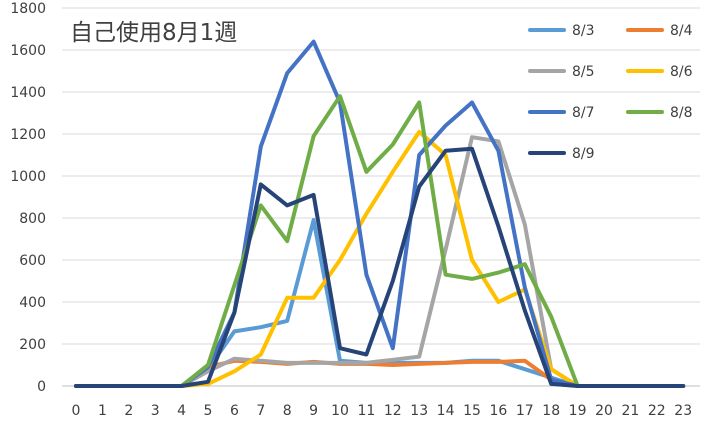 This screenshot has width=717, height=434. What do you see at coordinates (610, 92) in the screenshot?
I see `legend: 8/3 8/4 8/5 8/6 8/7 8/8 8/9` at bounding box center [610, 92].